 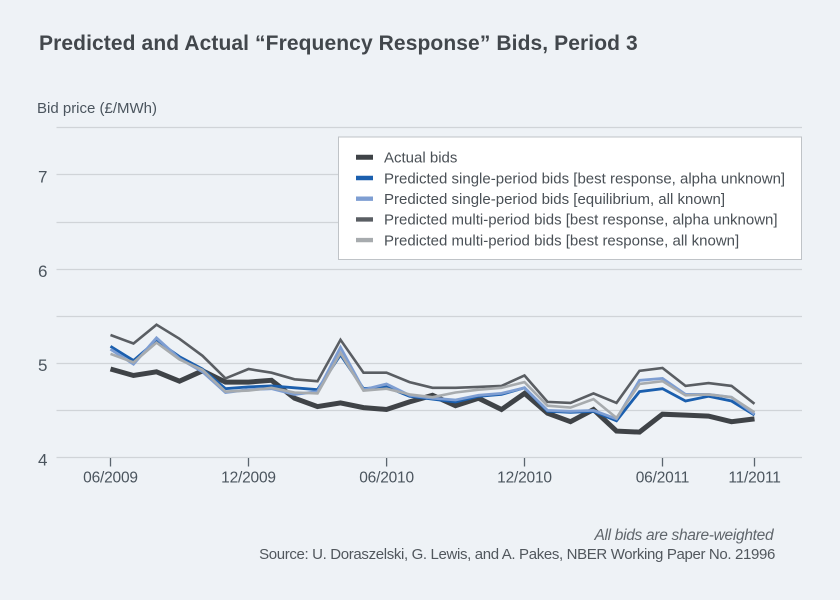 I want to click on svg-text: 7, so click(x=42, y=177).